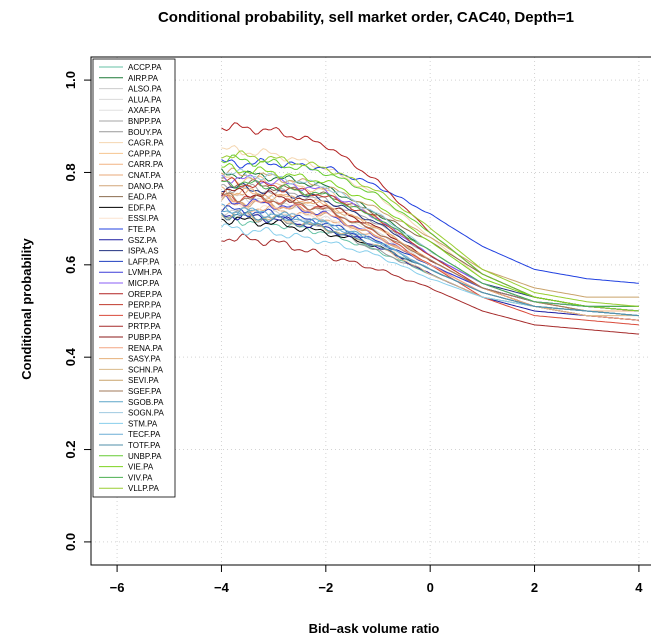  What do you see at coordinates (144, 261) in the screenshot?
I see `legend-label: LAFP.PA` at bounding box center [144, 261].